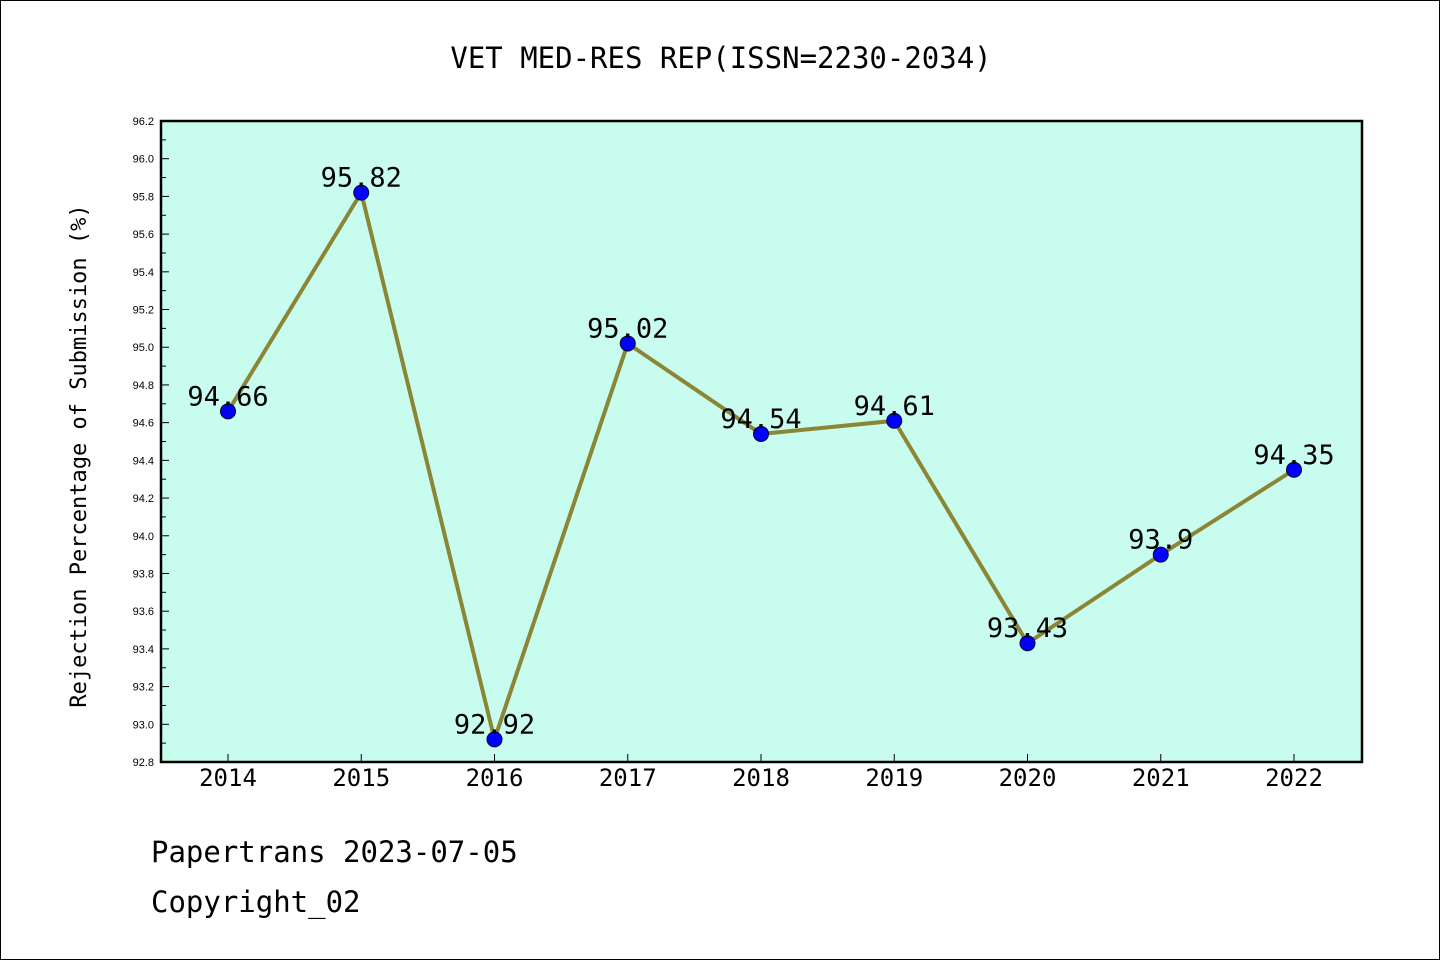 The image size is (1440, 961). Describe the element at coordinates (1161, 778) in the screenshot. I see `x-tick-label: 2021` at that location.